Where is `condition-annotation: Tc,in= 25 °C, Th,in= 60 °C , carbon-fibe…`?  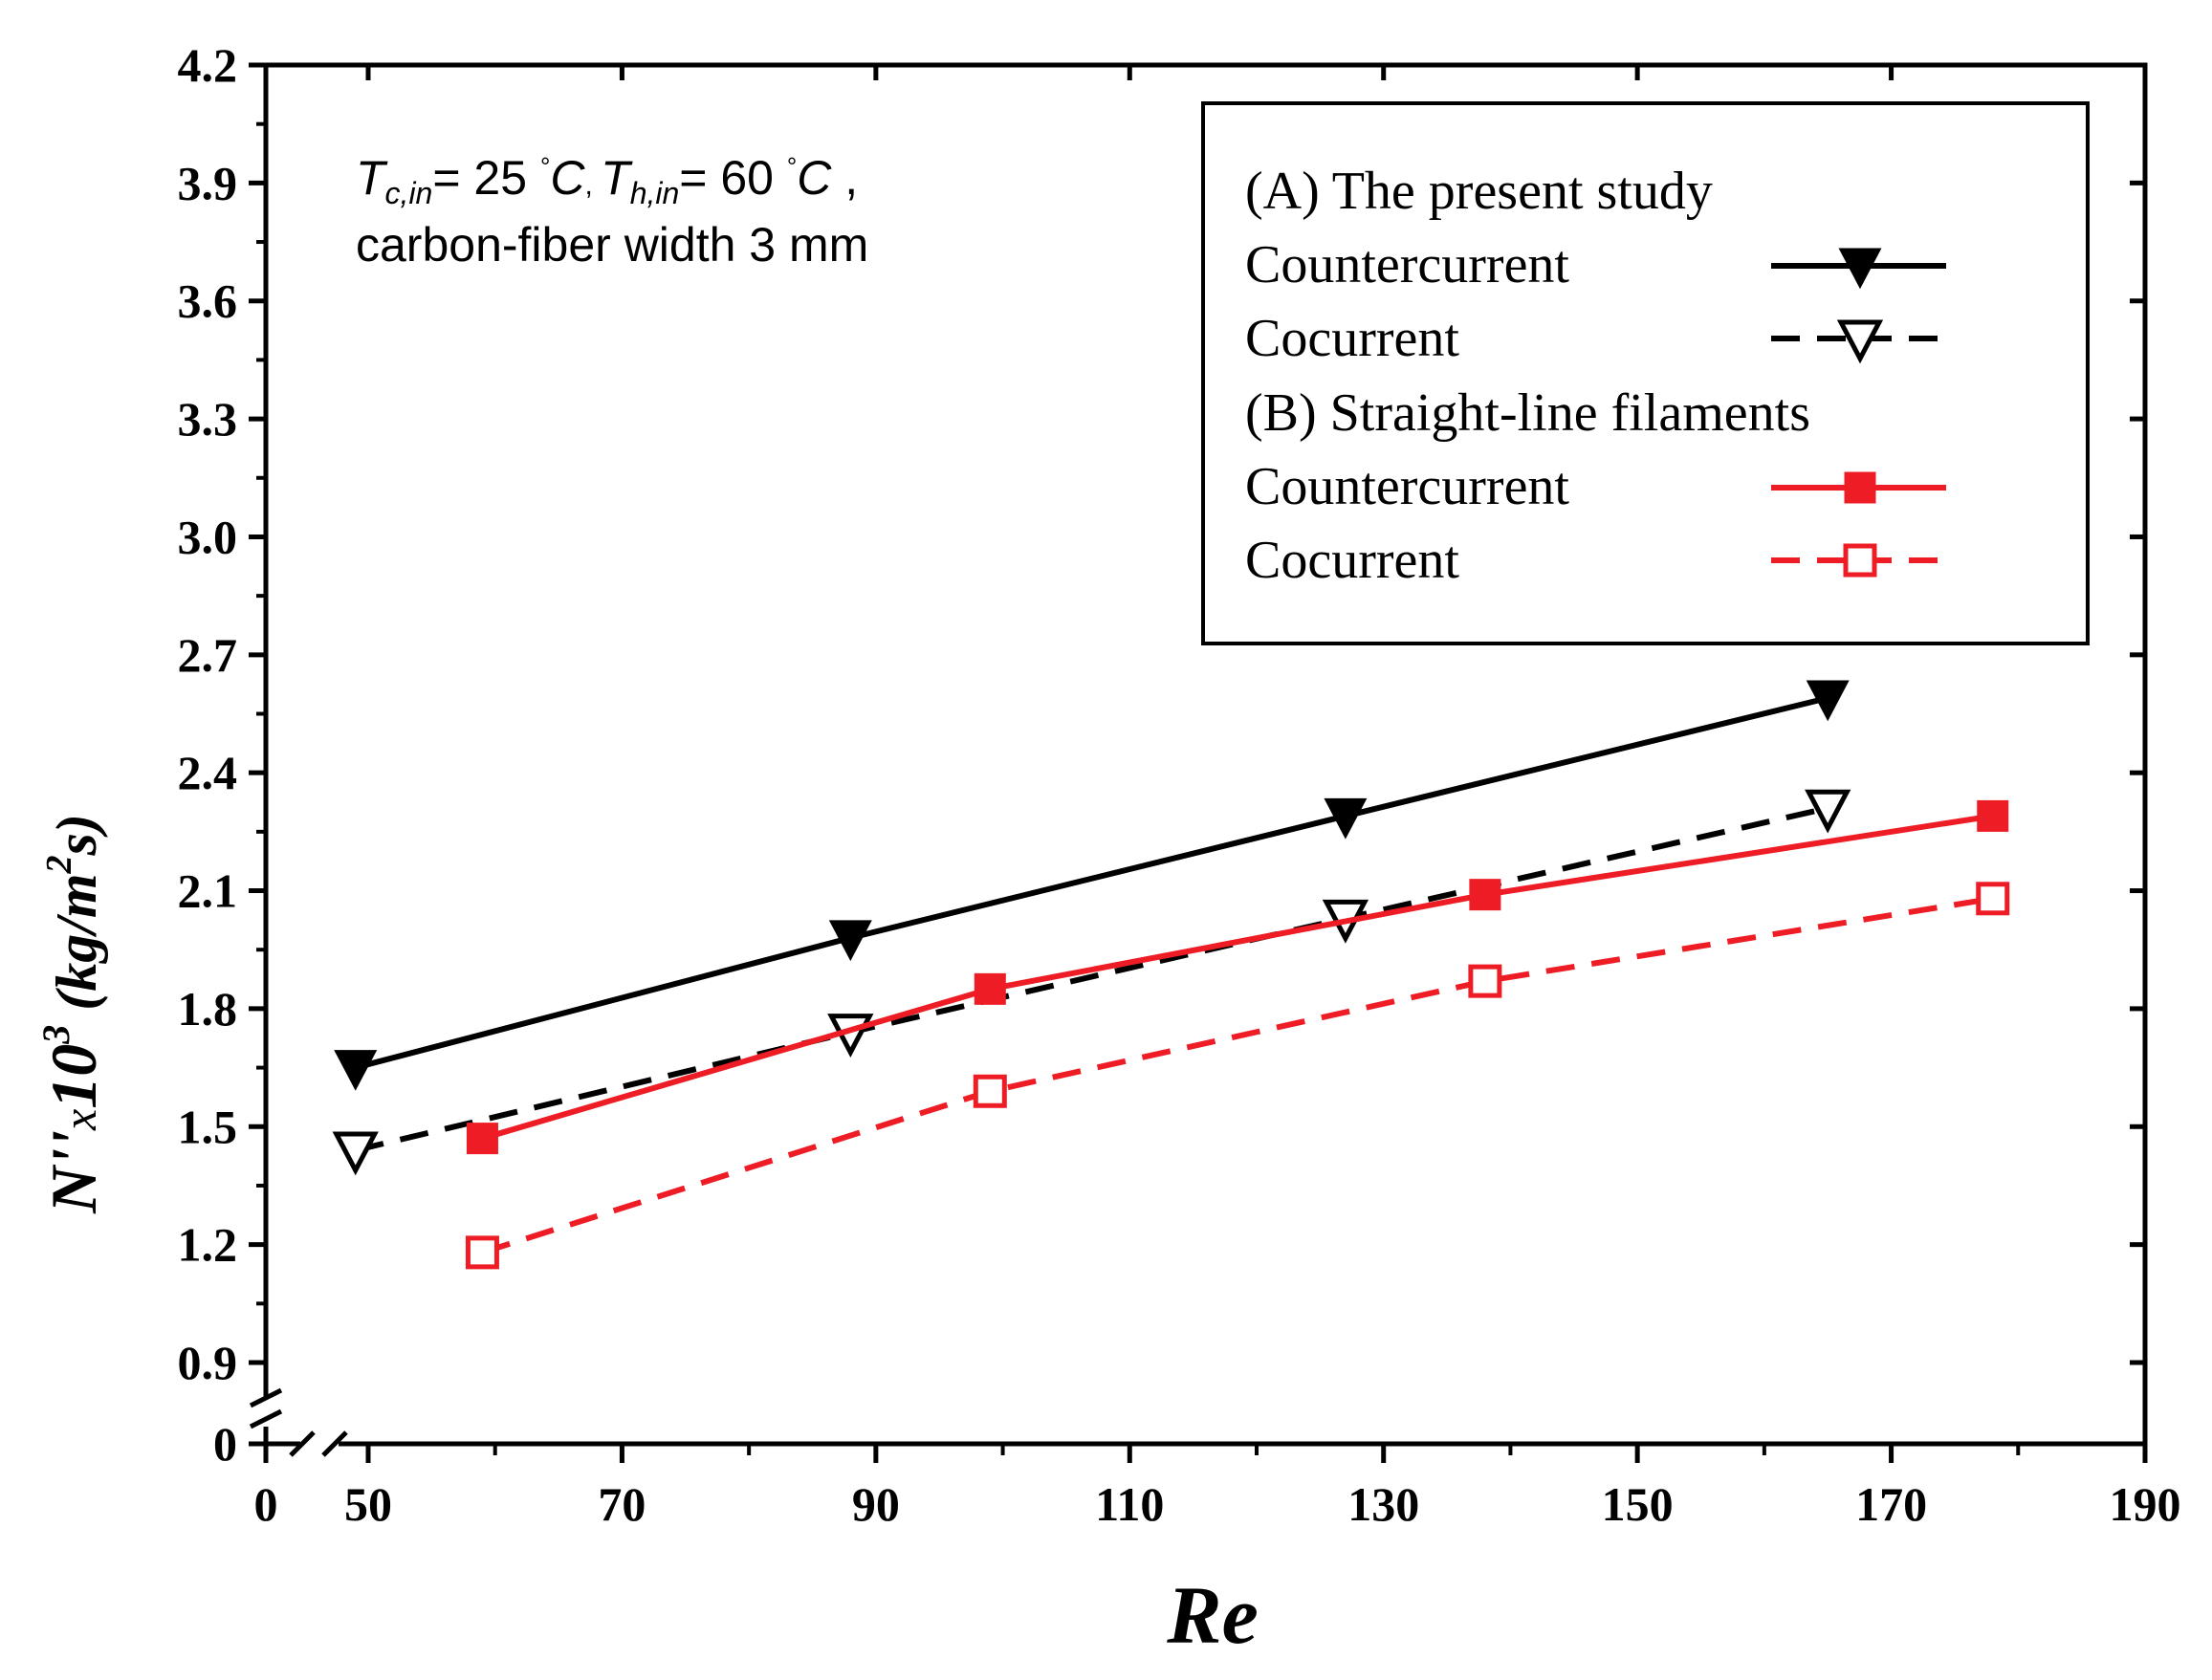
condition-annotation: Tc,in= 25 °C, Th,in= 60 °C , carbon-fibe… is located at coordinates (612, 212).